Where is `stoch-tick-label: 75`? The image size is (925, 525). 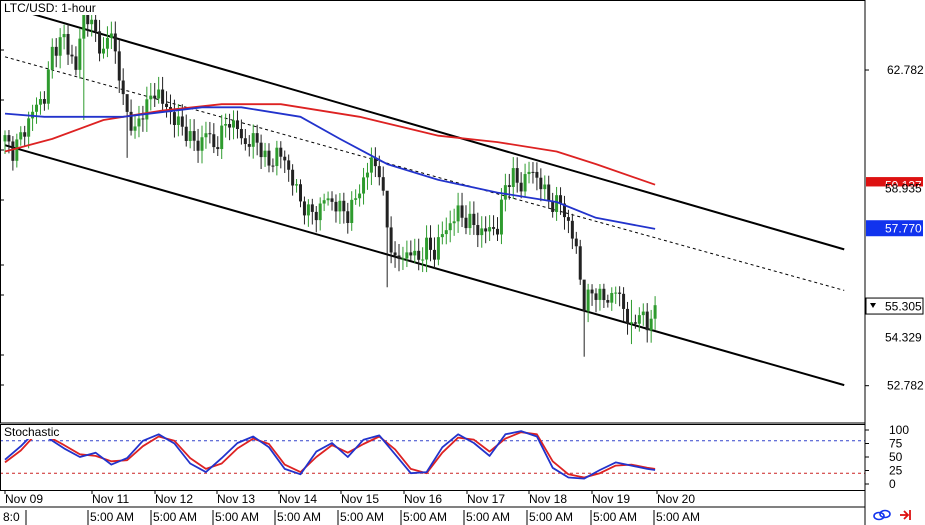
stoch-tick-label: 75 is located at coordinates (896, 444).